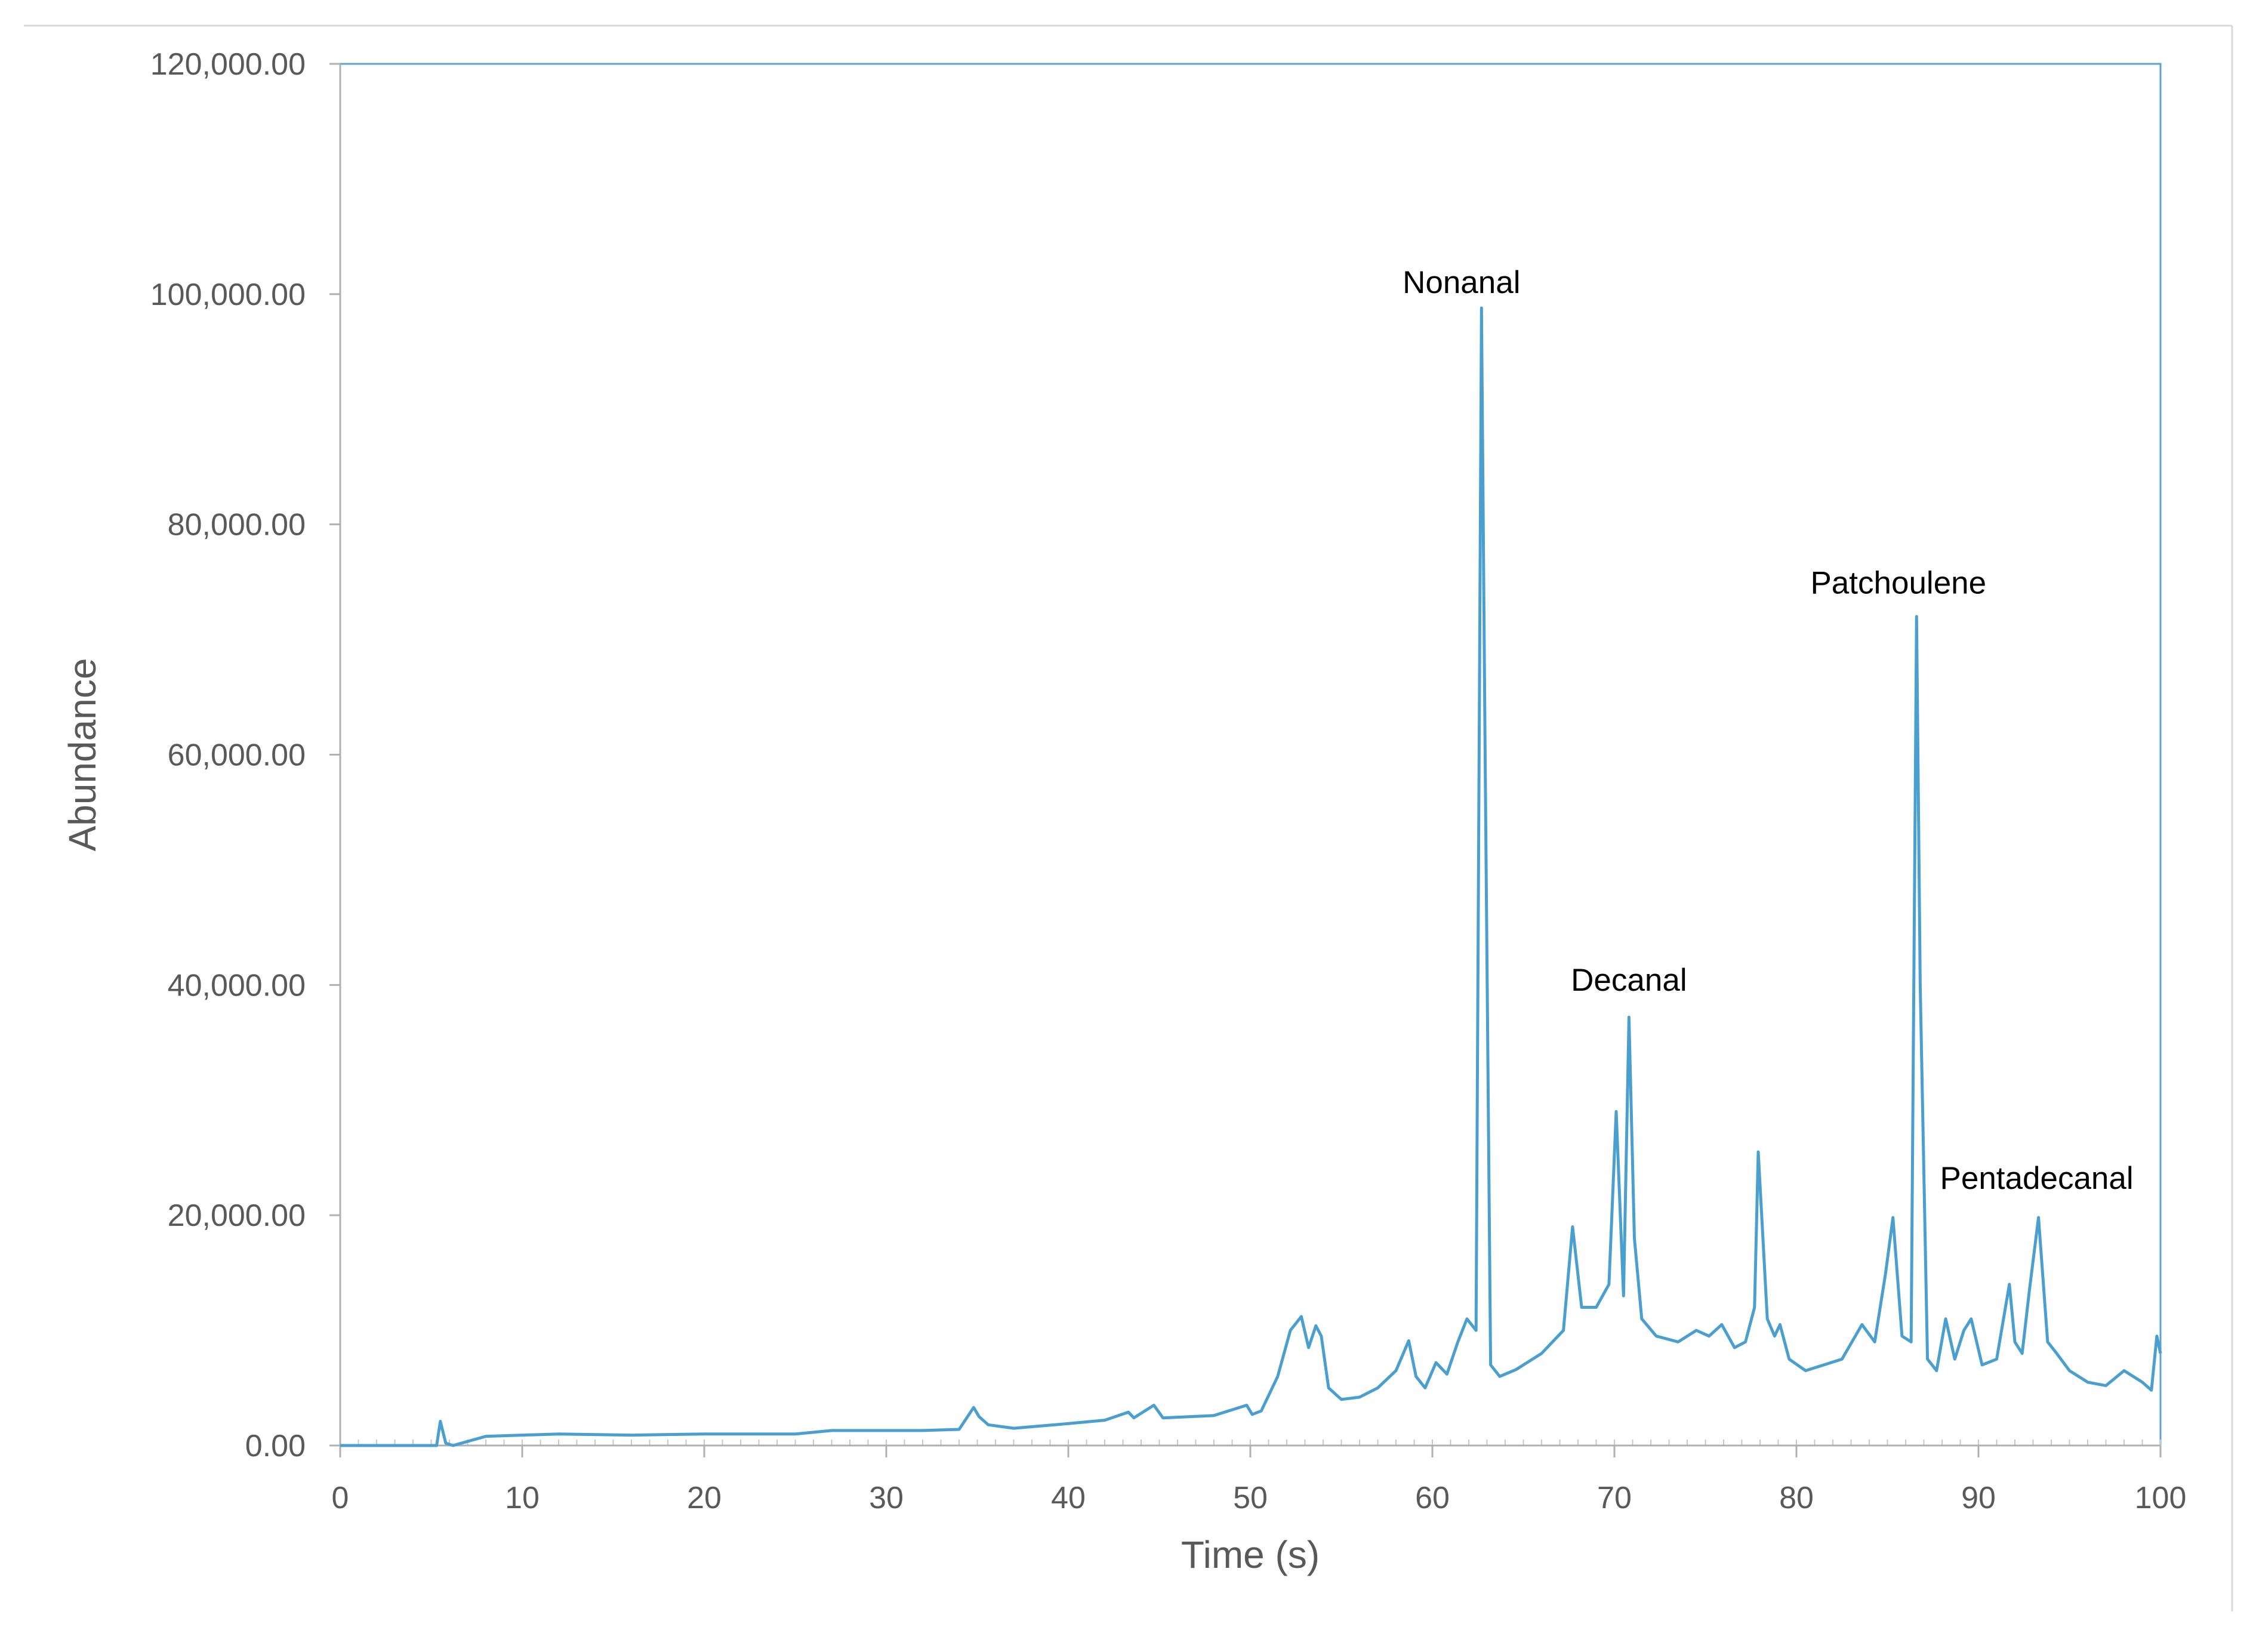 Image resolution: width=2253 pixels, height=1652 pixels. What do you see at coordinates (1433, 1498) in the screenshot?
I see `x-tick-label: 60` at bounding box center [1433, 1498].